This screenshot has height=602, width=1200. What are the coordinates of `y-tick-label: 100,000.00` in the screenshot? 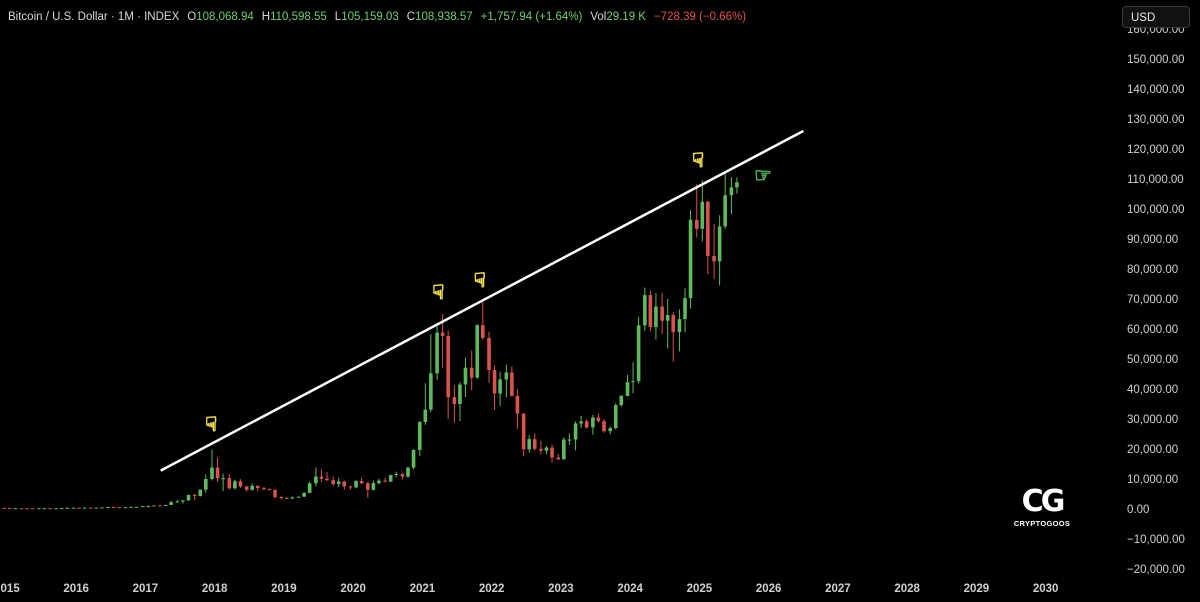 It's located at (1156, 210).